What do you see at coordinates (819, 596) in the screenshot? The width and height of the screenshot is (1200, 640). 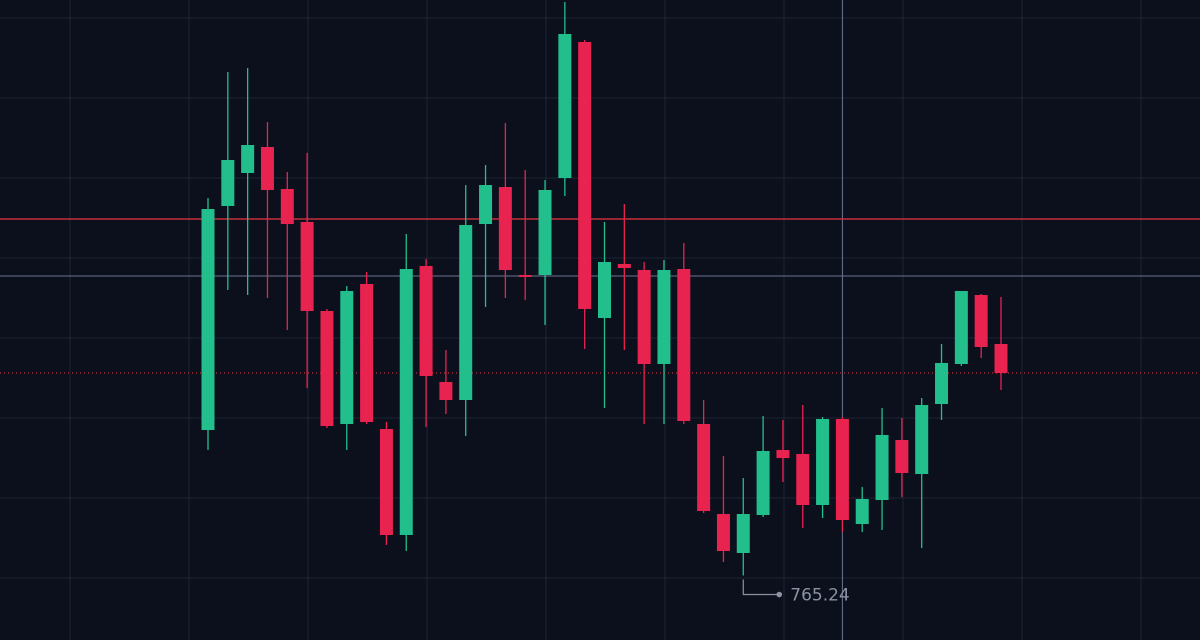 I see `low-label: 765.24` at bounding box center [819, 596].